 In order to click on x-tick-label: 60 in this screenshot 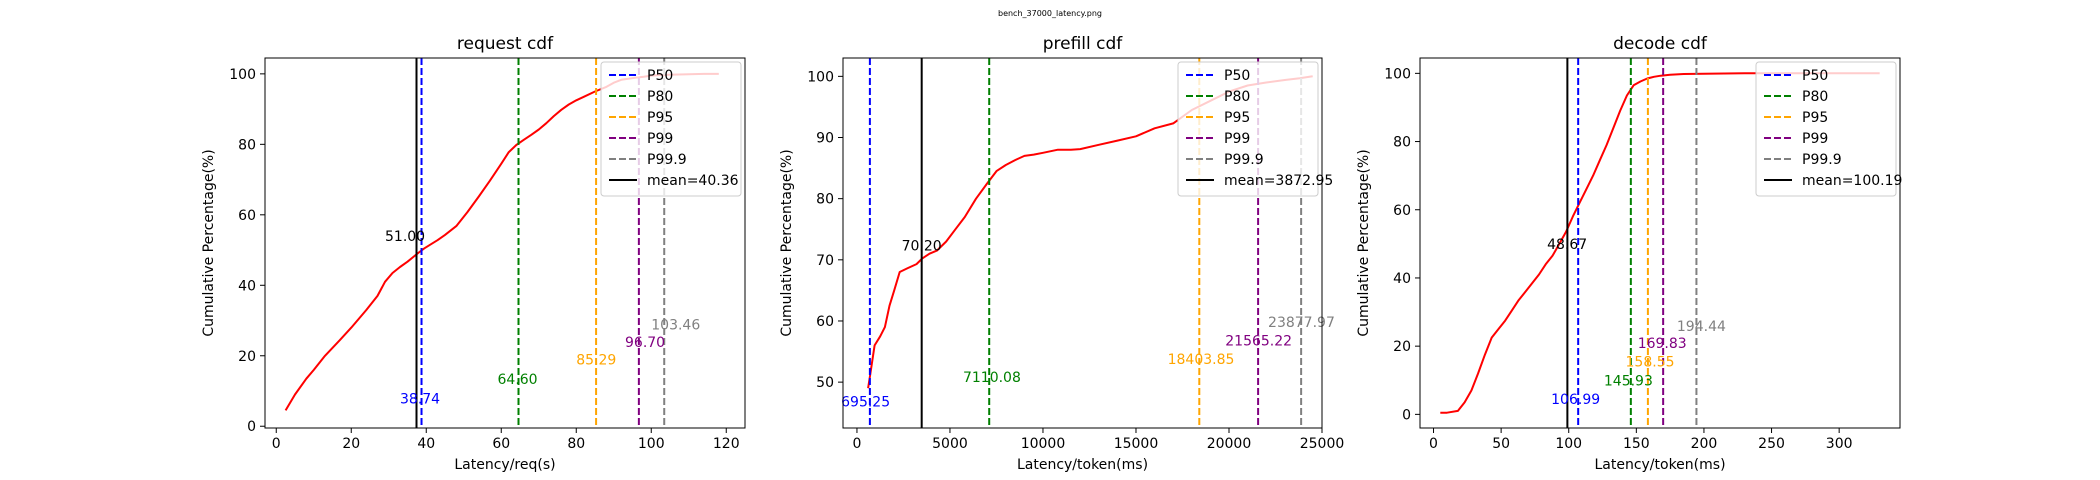, I will do `click(501, 444)`.